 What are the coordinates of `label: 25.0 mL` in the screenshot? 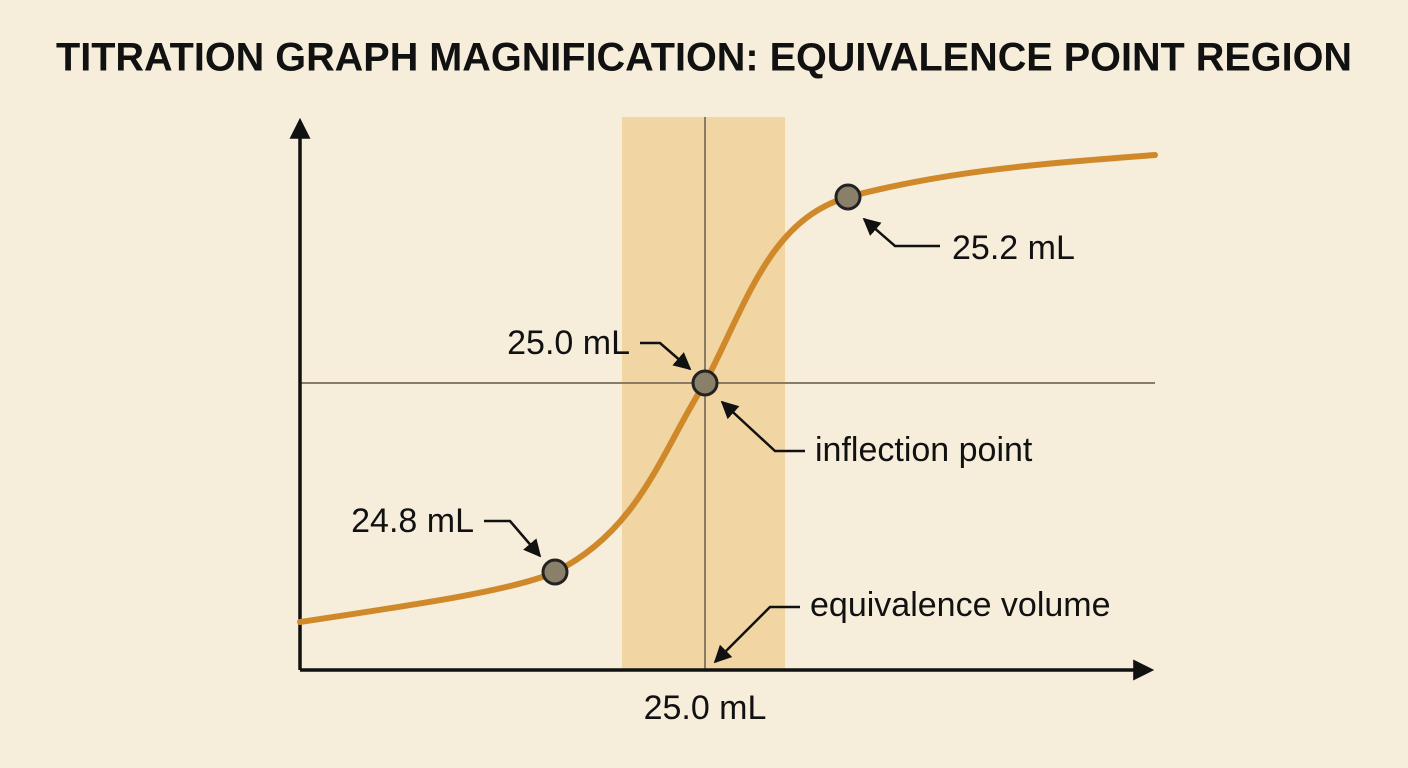 It's located at (568, 343).